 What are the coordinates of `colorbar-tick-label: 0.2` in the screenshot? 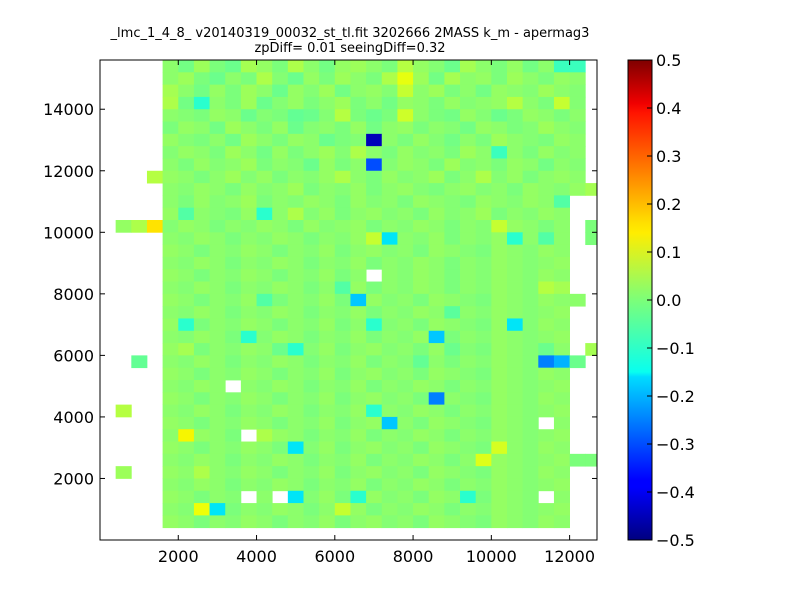 It's located at (668, 204).